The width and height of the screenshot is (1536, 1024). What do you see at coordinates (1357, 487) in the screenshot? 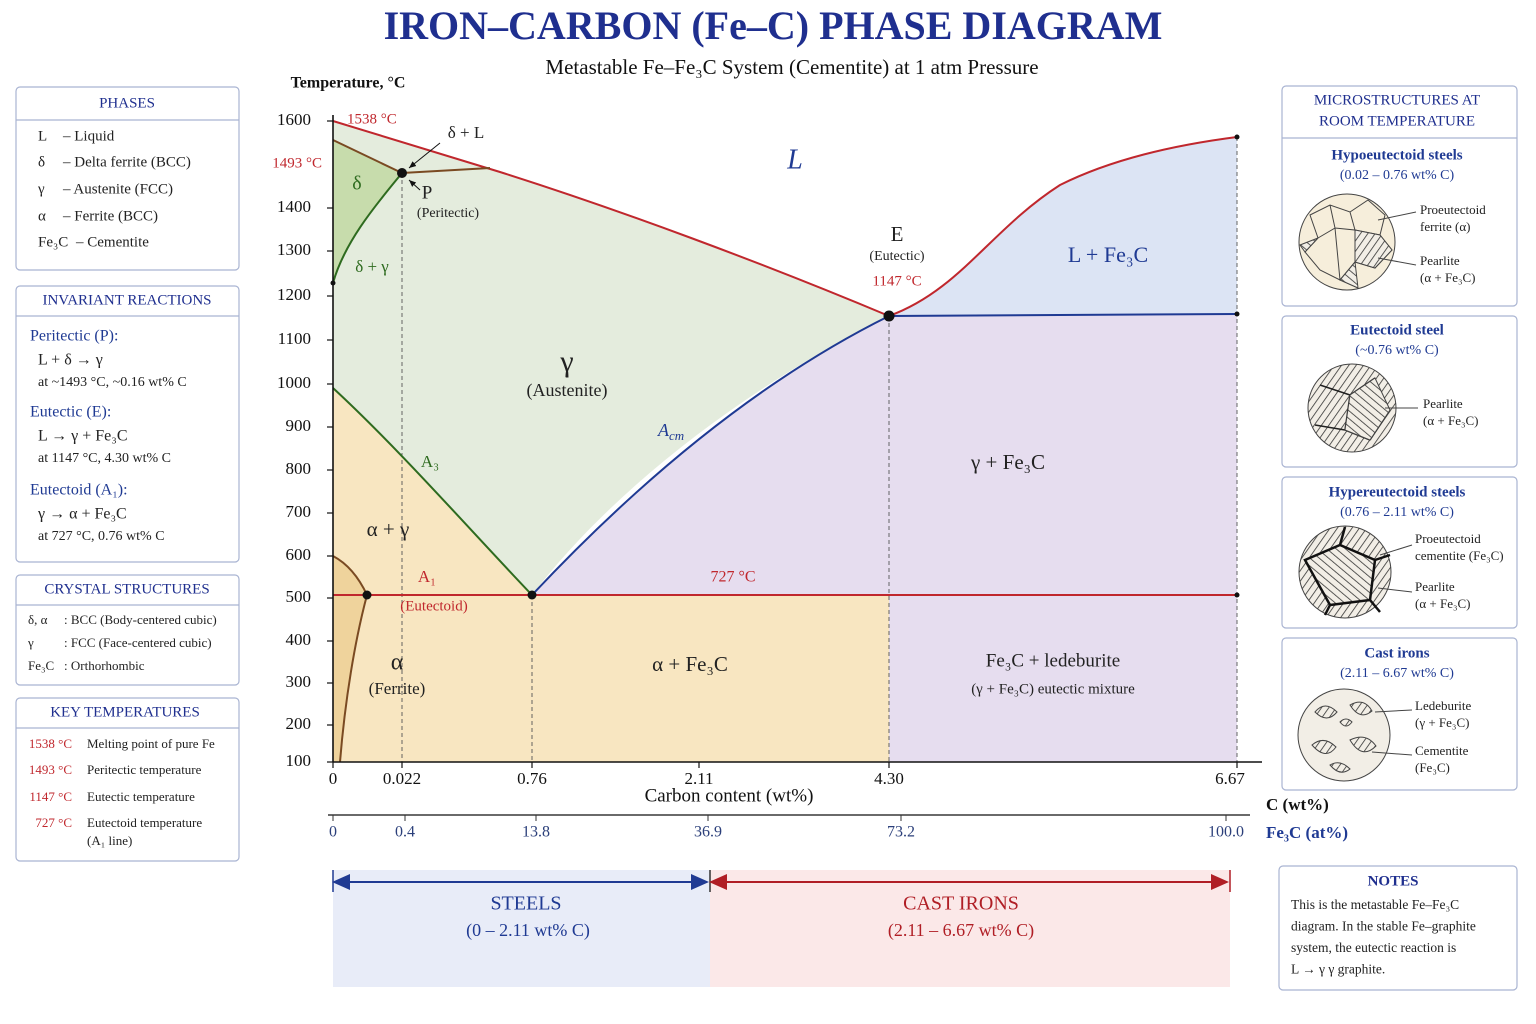
I see `micrographs` at bounding box center [1357, 487].